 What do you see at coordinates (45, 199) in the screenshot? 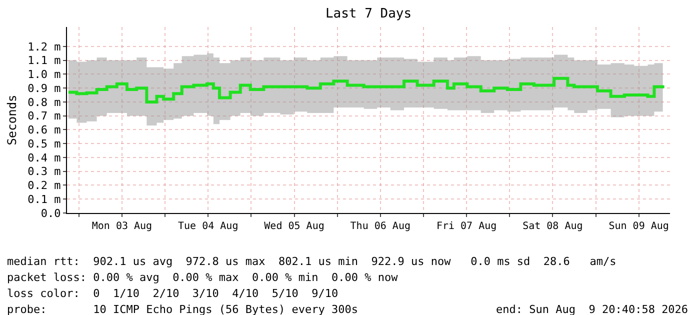
I see `y-tick-label: 0.1 m` at bounding box center [45, 199].